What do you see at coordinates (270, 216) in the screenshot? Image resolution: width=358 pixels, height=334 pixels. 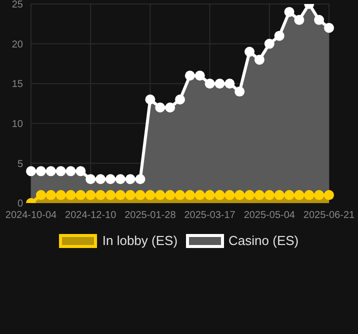 I see `x-tick-label: 2025-05-04` at bounding box center [270, 216].